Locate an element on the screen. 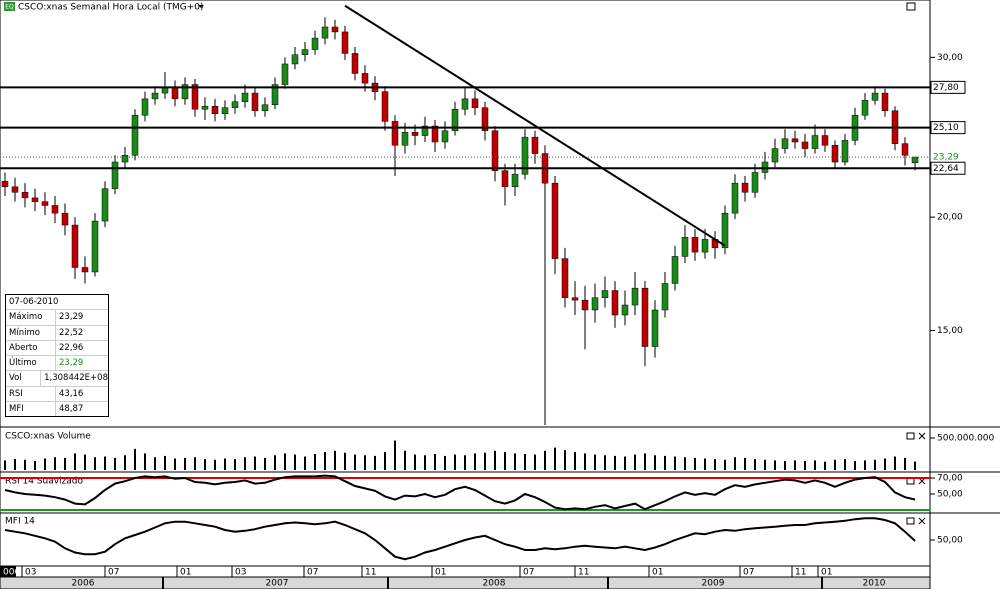  info-key: Último is located at coordinates (31, 363).